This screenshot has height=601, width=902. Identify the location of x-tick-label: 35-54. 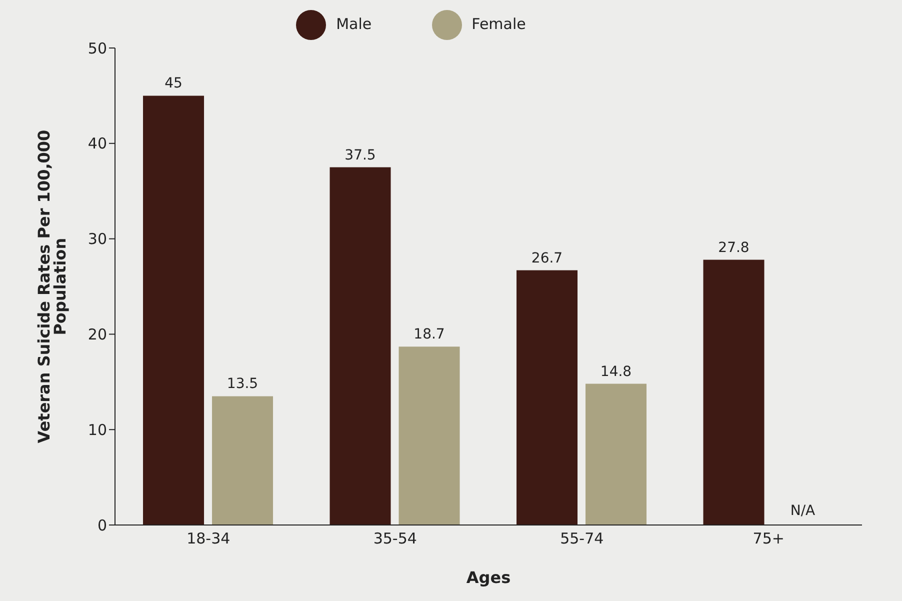
(395, 539).